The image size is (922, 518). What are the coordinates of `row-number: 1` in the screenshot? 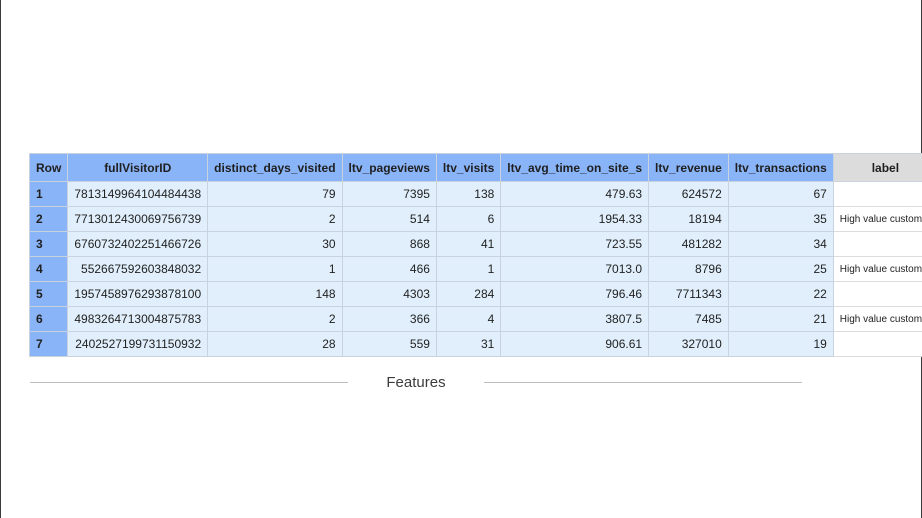 It's located at (48, 194).